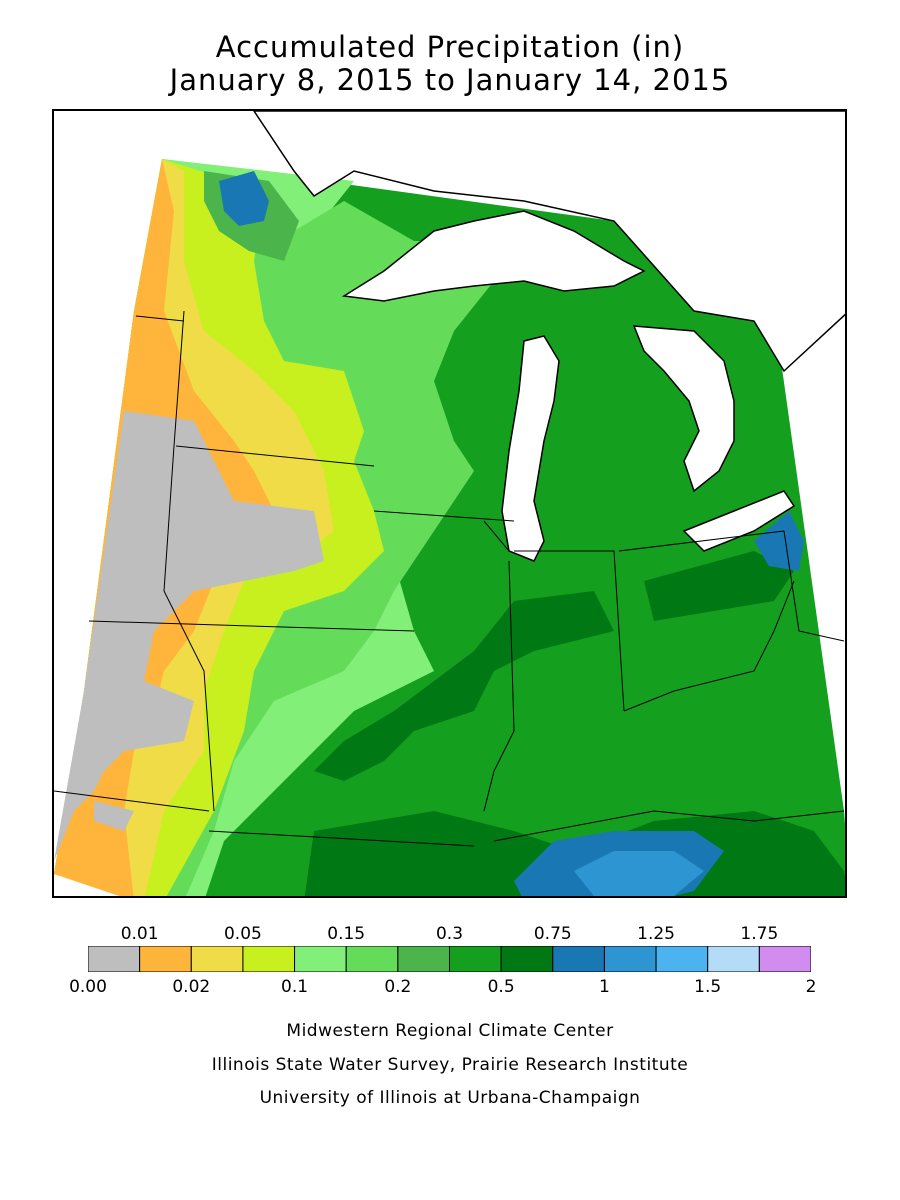 The width and height of the screenshot is (900, 1200). I want to click on legend-label-upper: 0.01, so click(139, 934).